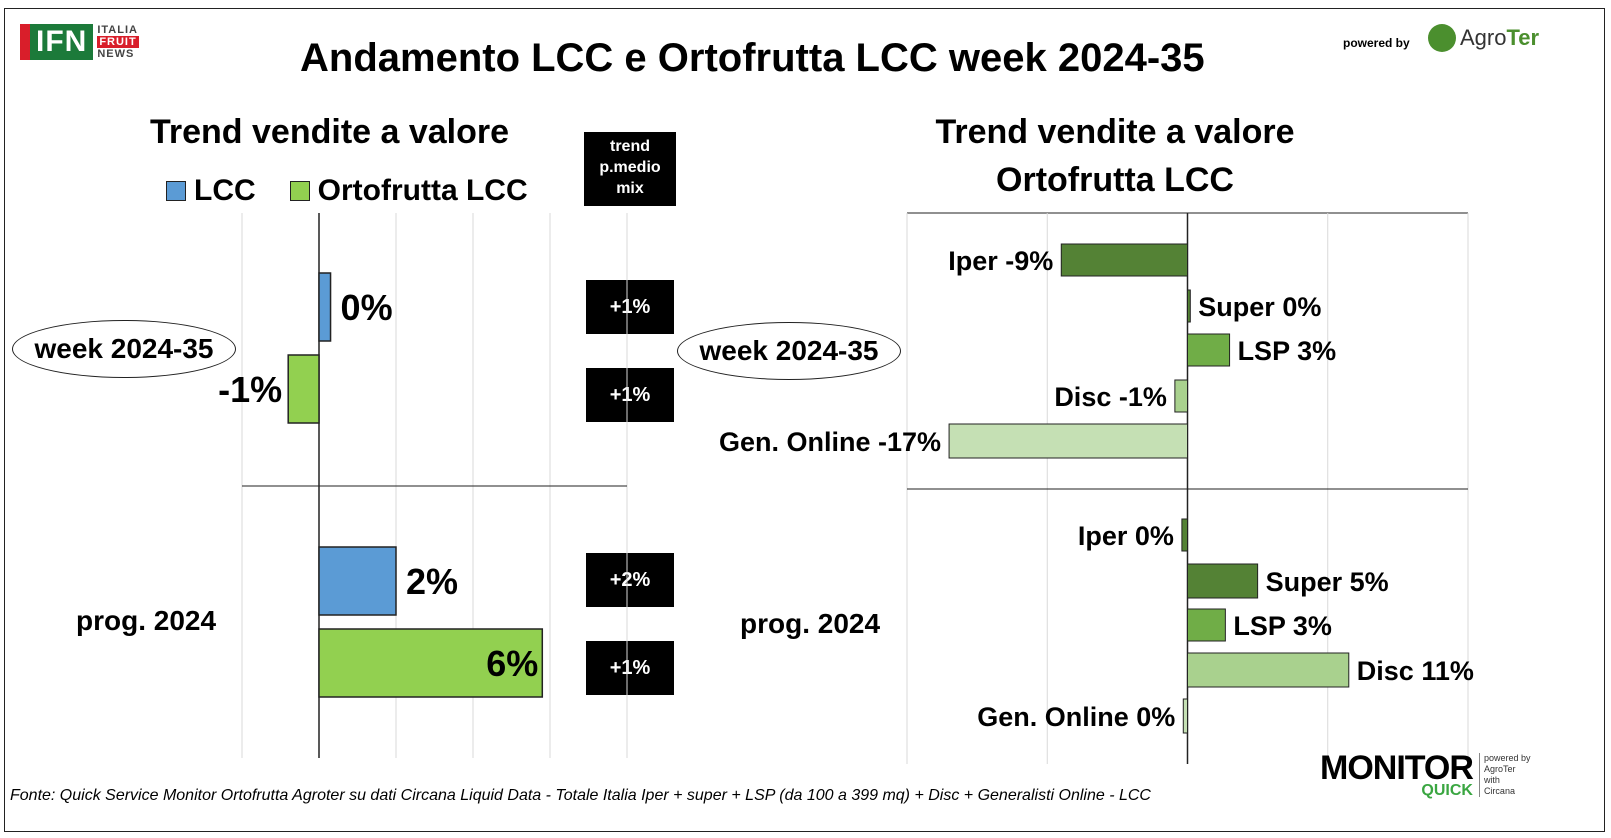 This screenshot has width=1611, height=838. I want to click on trend-box-week-ortofrutta: +1%, so click(630, 395).